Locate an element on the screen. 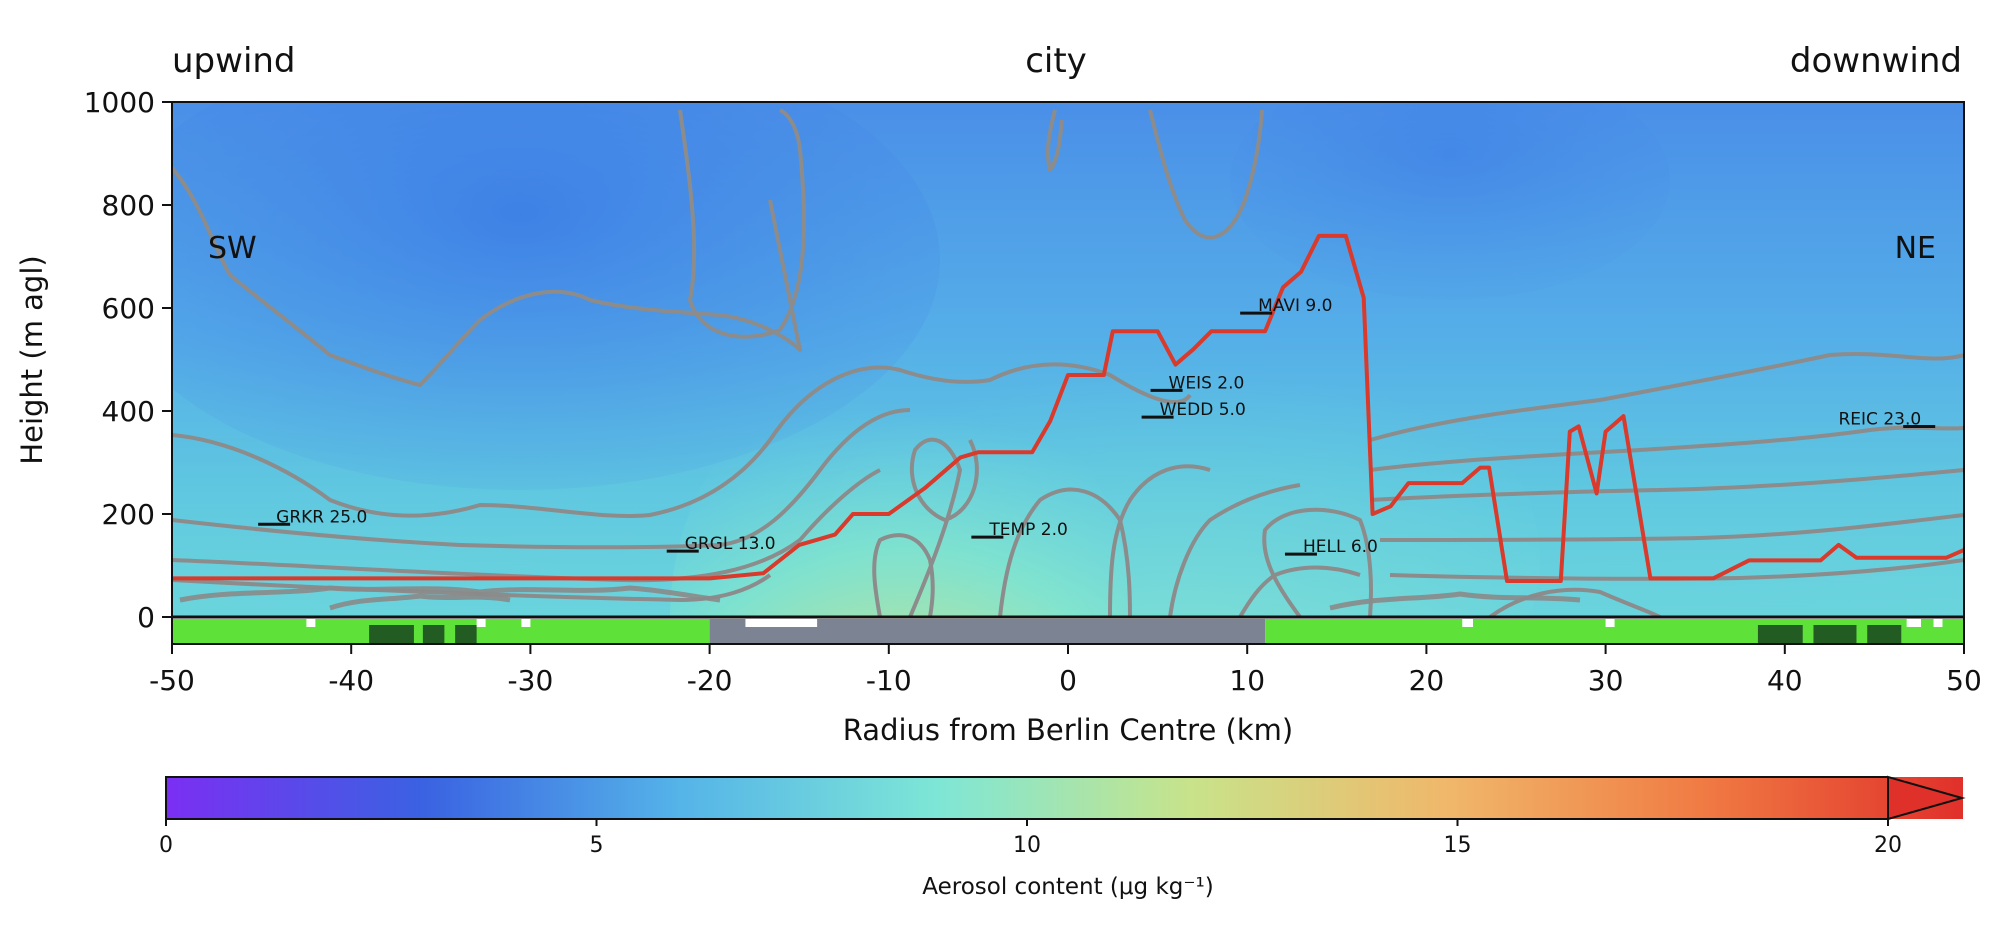 Image resolution: width=1999 pixels, height=925 pixels. x-tick-label: -40 is located at coordinates (351, 680).